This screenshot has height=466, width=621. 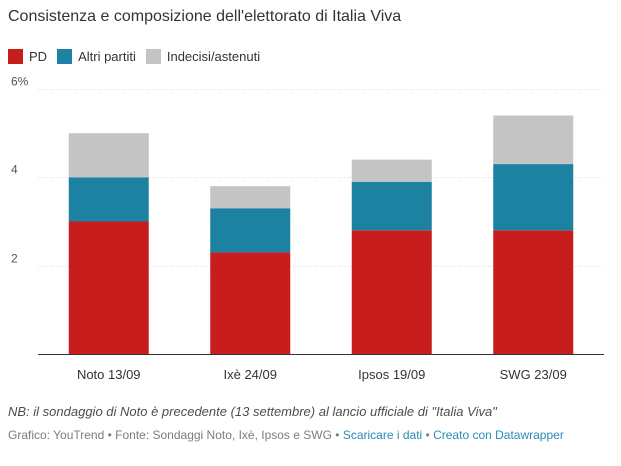 What do you see at coordinates (153, 56) in the screenshot?
I see `legend-swatch-indecisi` at bounding box center [153, 56].